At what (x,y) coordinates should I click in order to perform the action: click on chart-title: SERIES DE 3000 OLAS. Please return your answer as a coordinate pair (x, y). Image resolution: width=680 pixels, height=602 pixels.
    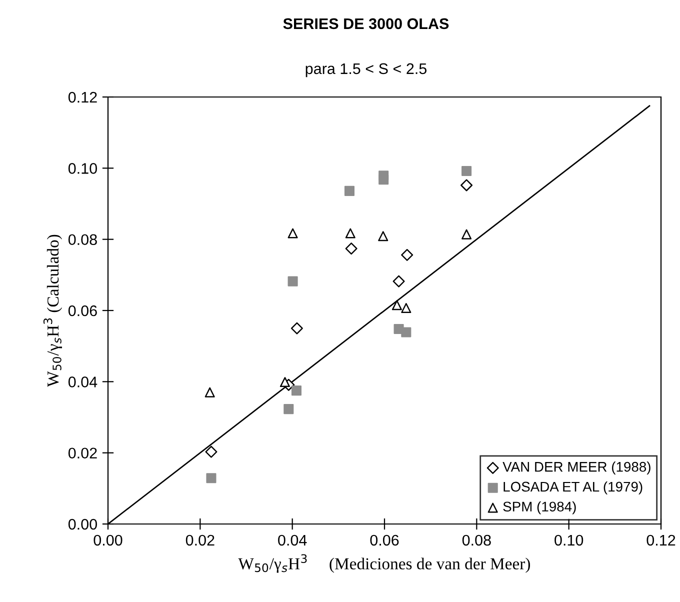
    Looking at the image, I should click on (366, 24).